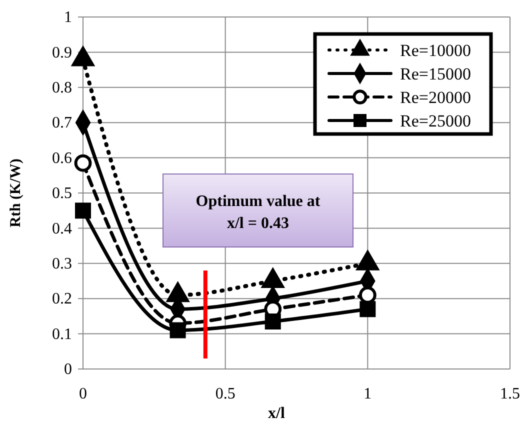 The width and height of the screenshot is (525, 423). What do you see at coordinates (225, 393) in the screenshot?
I see `x-tick-label: 0.5` at bounding box center [225, 393].